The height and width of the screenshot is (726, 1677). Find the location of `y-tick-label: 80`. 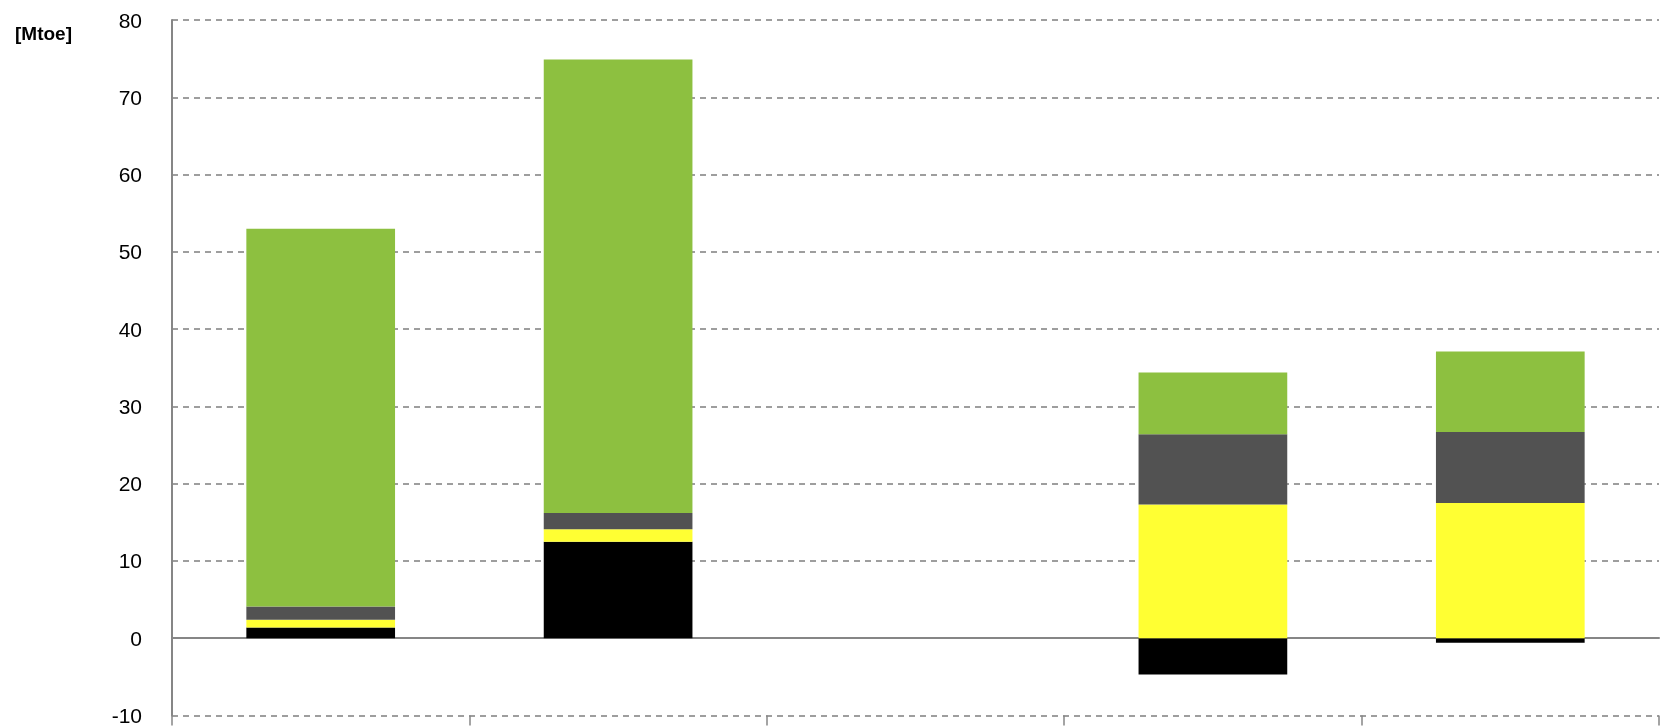

y-tick-label: 80 is located at coordinates (130, 20).